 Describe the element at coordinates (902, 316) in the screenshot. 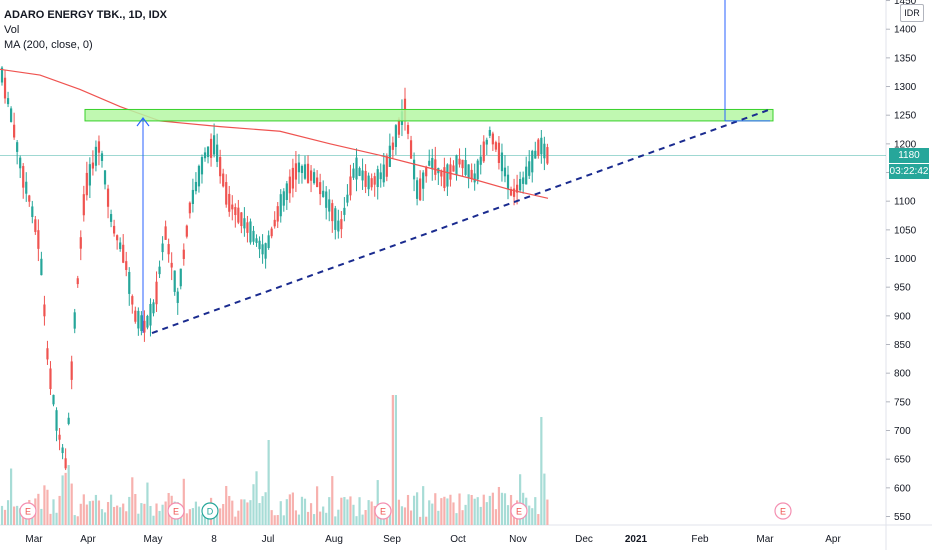

I see `y-tick-label: 900` at that location.